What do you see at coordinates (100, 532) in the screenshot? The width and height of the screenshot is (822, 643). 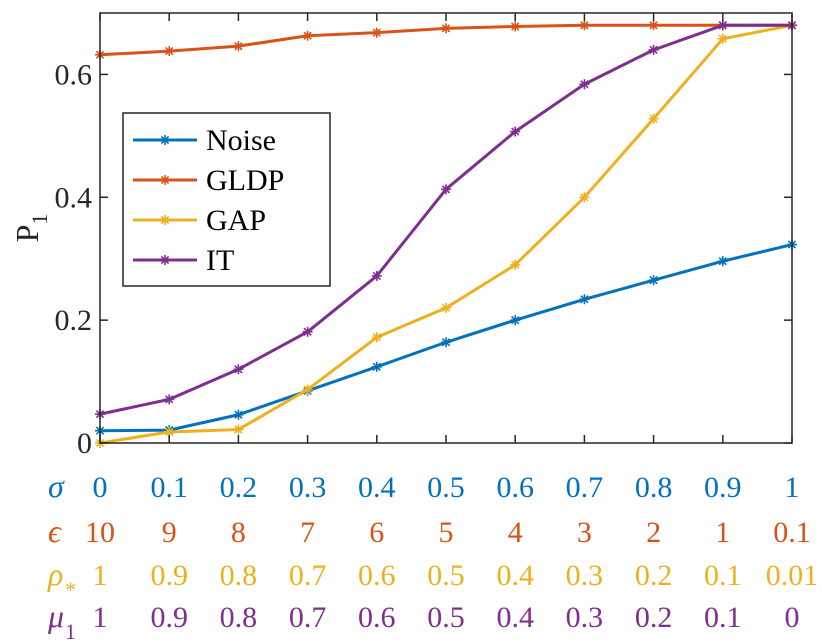 I see `x-tick-label: 10` at bounding box center [100, 532].